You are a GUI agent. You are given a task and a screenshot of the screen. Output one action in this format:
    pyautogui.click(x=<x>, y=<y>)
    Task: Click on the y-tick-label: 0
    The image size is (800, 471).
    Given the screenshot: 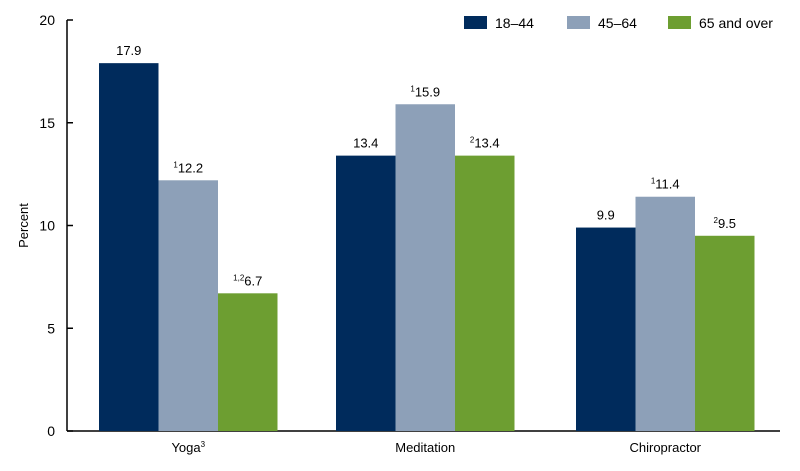 What is the action you would take?
    pyautogui.click(x=51, y=431)
    